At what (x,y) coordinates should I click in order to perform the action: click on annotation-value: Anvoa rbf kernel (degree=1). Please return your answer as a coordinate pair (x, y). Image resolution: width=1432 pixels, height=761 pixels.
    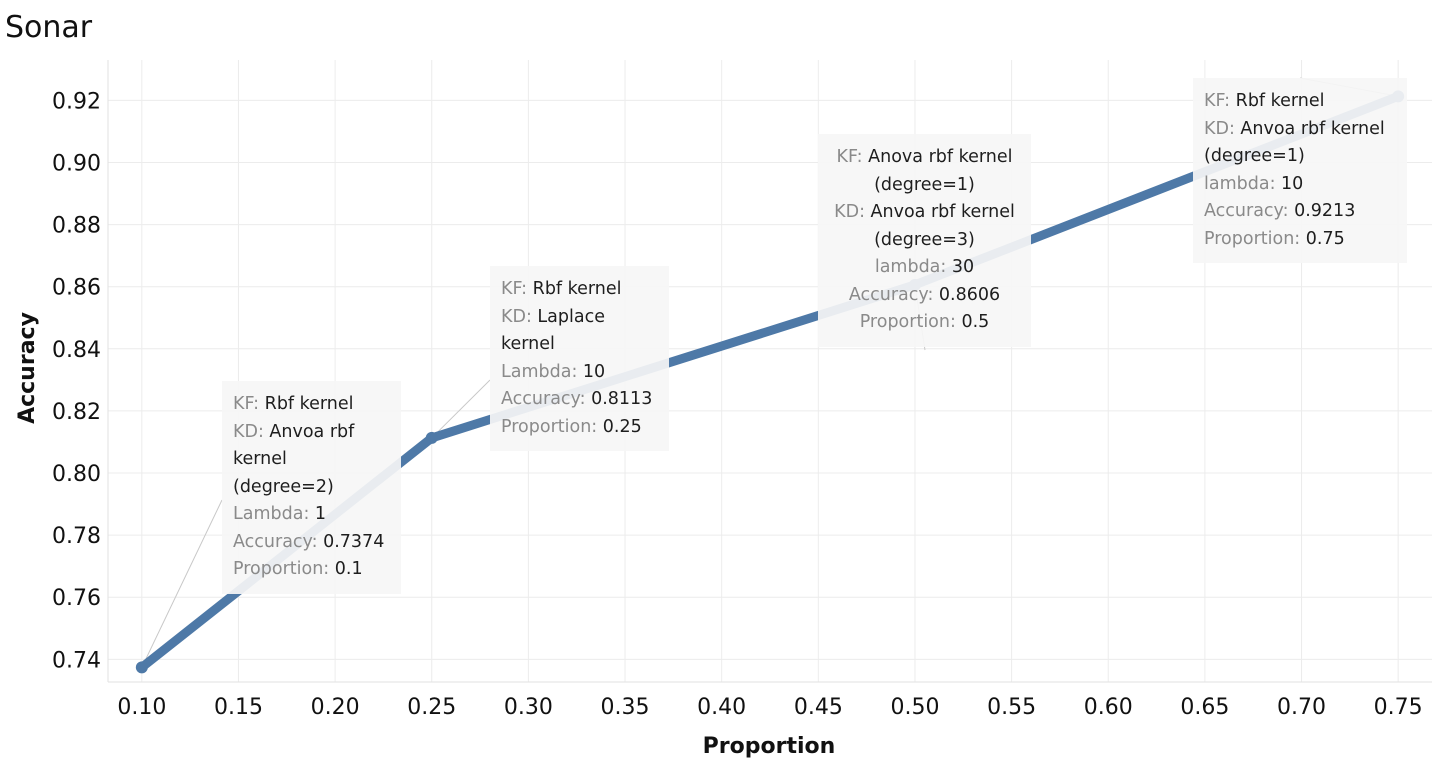
    Looking at the image, I should click on (1294, 142).